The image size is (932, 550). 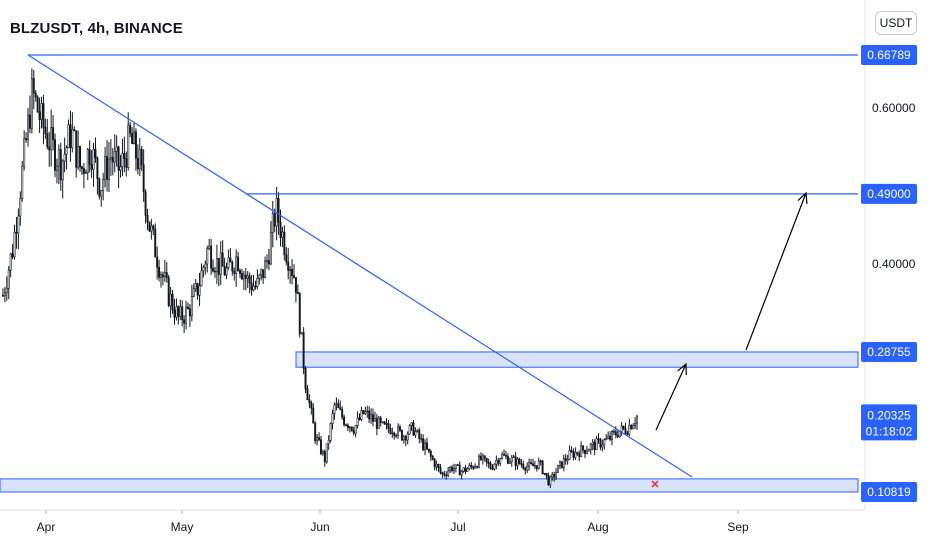 I want to click on projection-arrow-1-head, so click(x=682, y=369).